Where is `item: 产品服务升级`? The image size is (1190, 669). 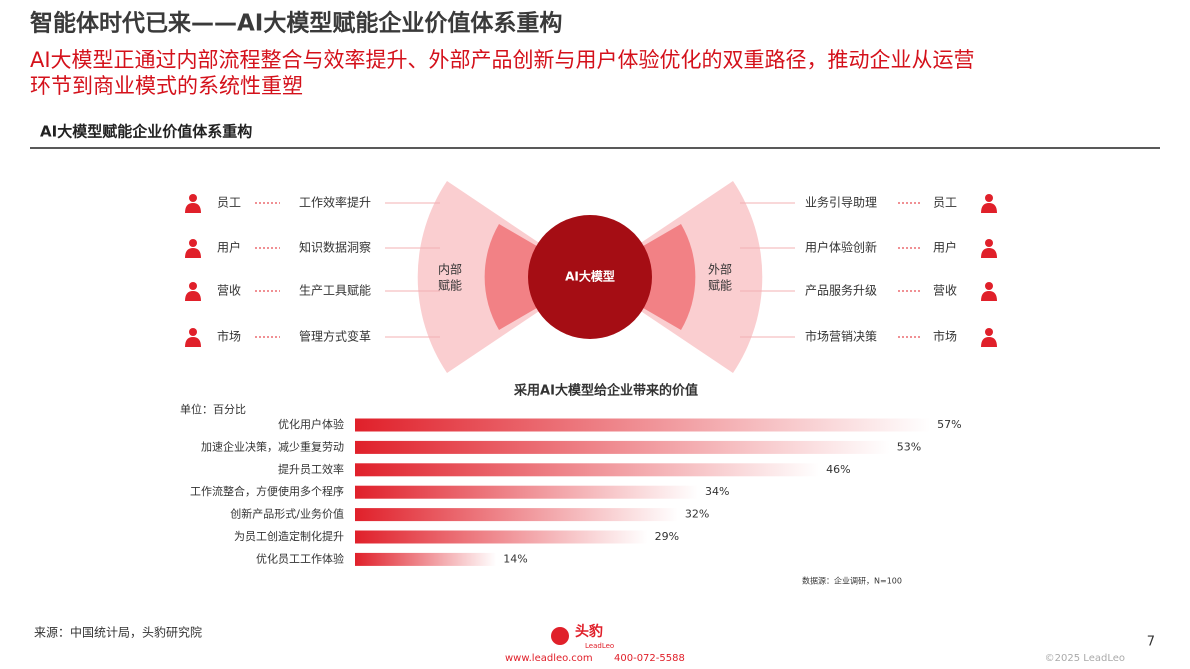
item: 产品服务升级 is located at coordinates (841, 290).